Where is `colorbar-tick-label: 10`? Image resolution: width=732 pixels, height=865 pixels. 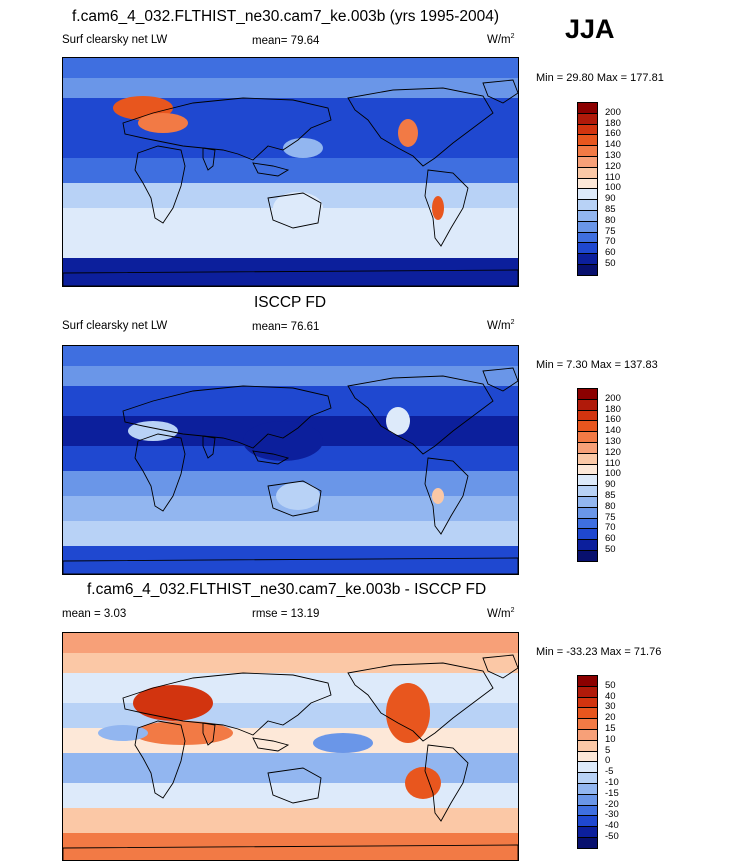 colorbar-tick-label: 10 is located at coordinates (610, 739).